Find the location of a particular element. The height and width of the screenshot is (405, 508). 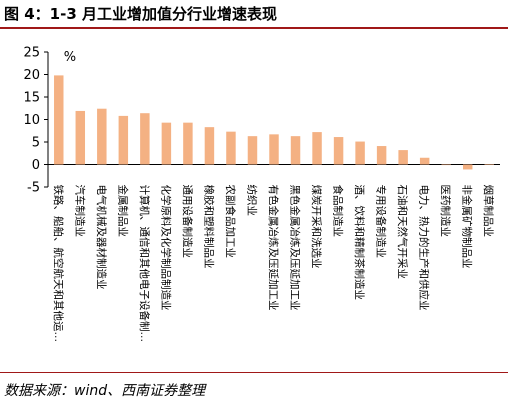

category-label: 有色金属冶炼及压延加工业 is located at coordinates (273, 248).